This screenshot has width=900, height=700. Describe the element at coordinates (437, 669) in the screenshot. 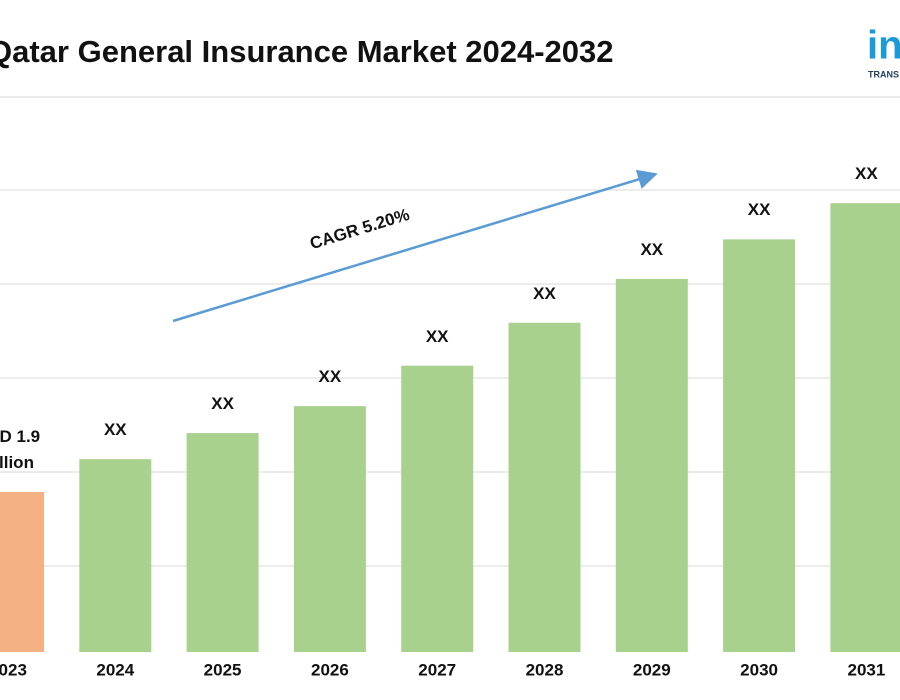

I see `x-tick-label: 2027` at that location.